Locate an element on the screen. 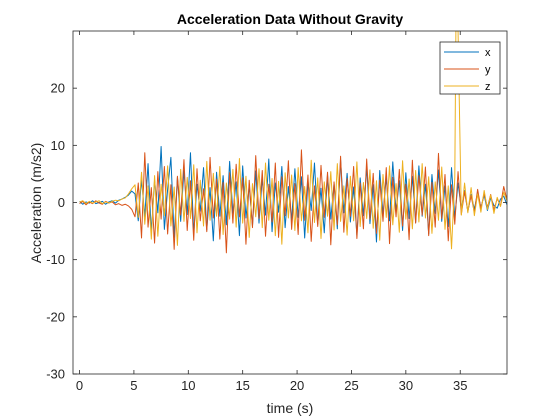 The width and height of the screenshot is (560, 420). x-tick-label: 25 is located at coordinates (351, 385).